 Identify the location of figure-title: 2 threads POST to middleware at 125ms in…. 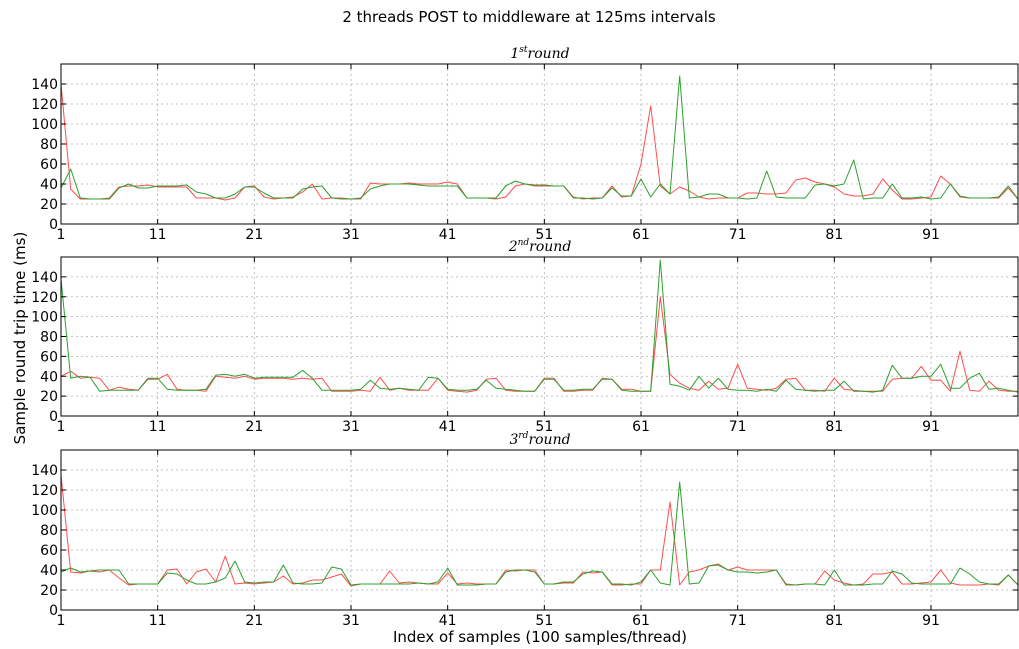
(529, 17).